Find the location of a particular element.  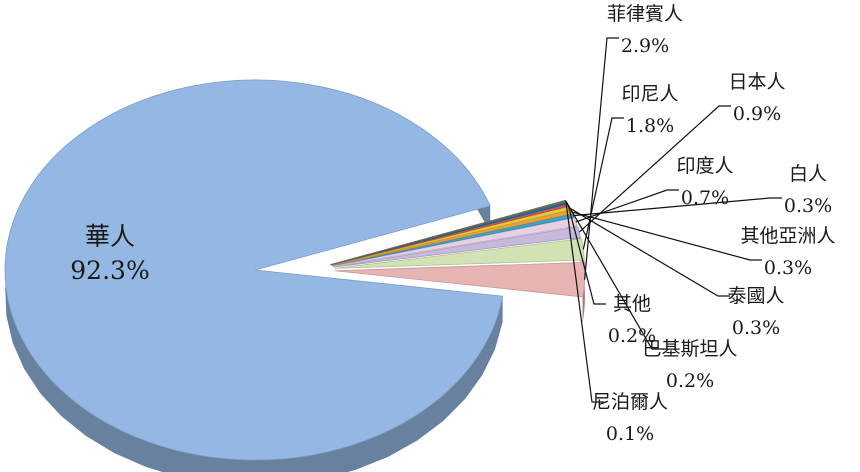

slice-value-label: 2.9% is located at coordinates (645, 46).